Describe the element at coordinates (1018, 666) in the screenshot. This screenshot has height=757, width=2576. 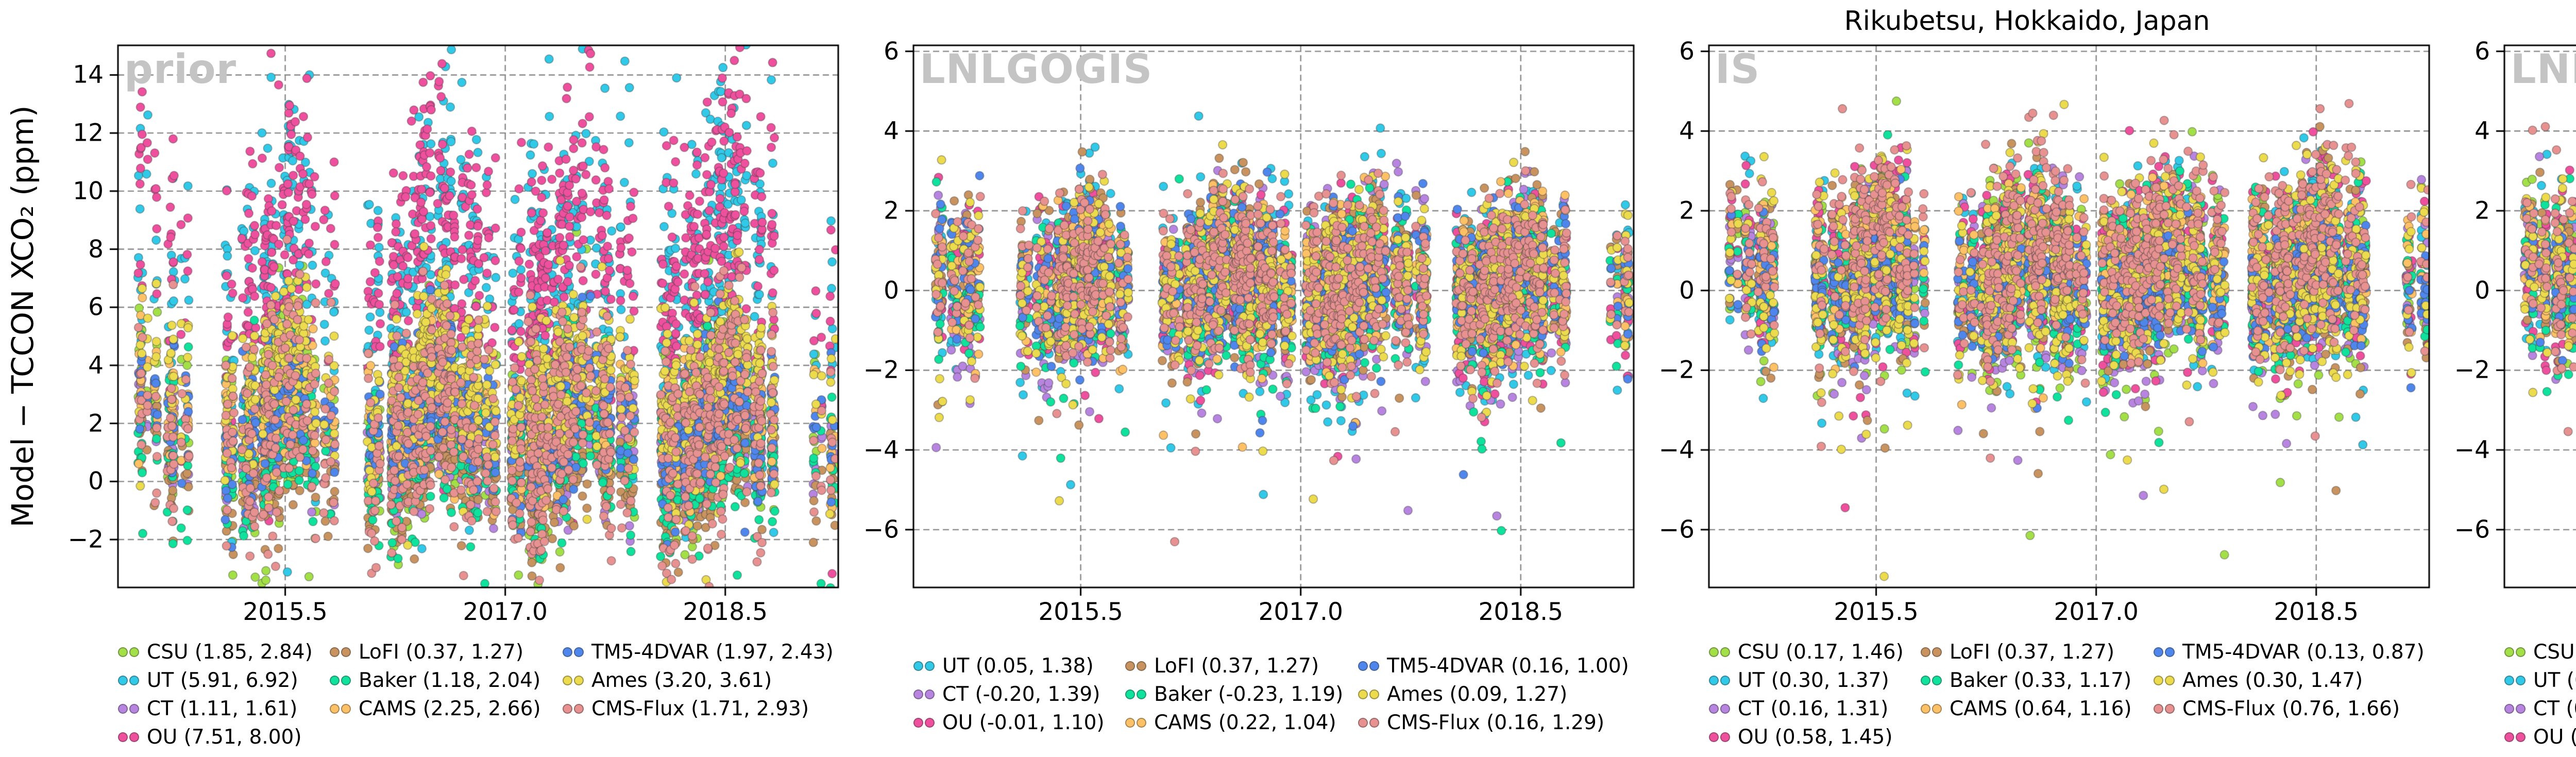
I see `legend-label: UT (0.05, 1.38)` at that location.